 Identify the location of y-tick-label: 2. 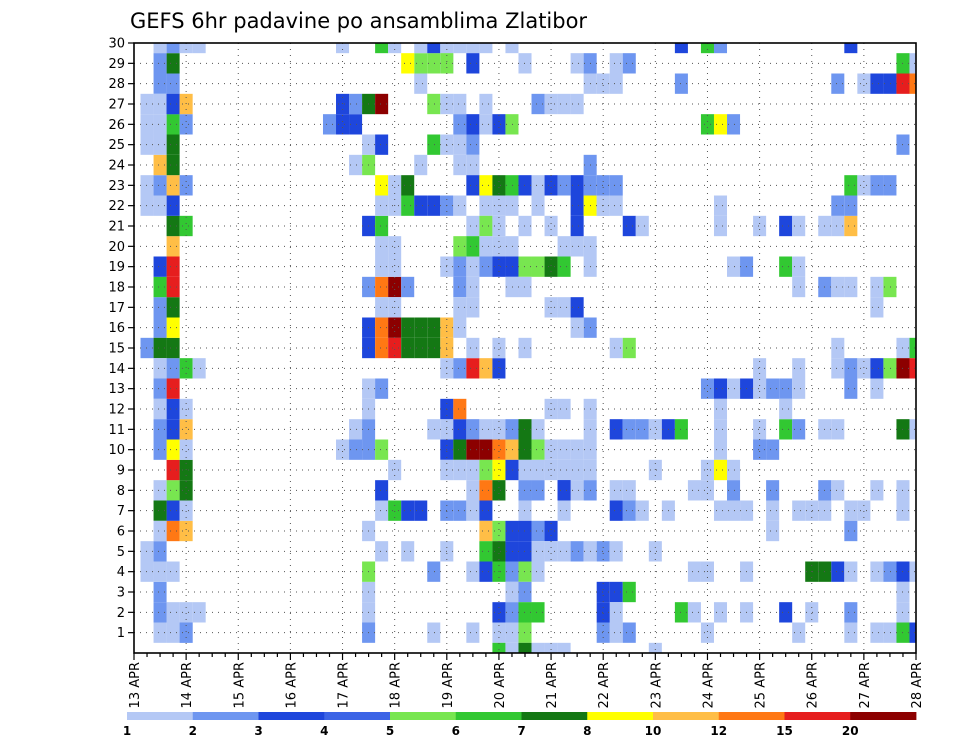
(121, 613).